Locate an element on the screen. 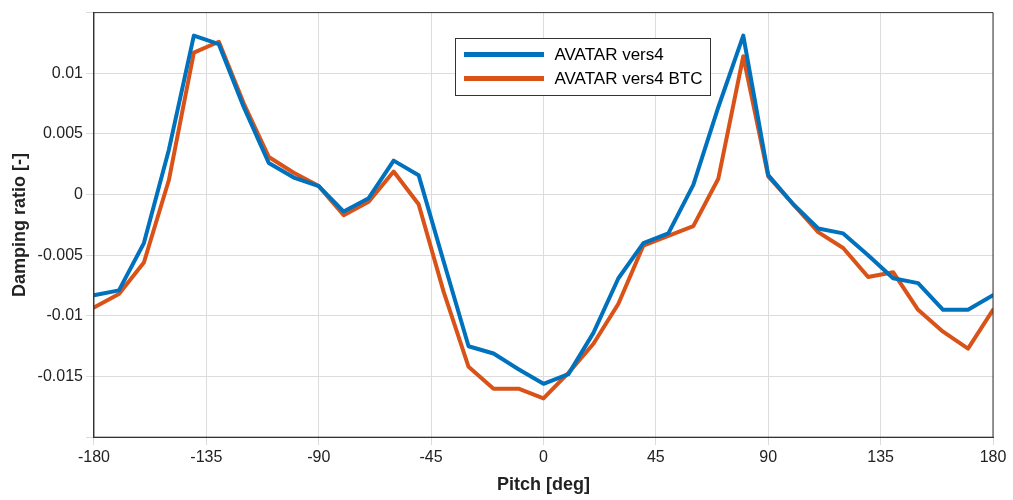 This screenshot has height=500, width=1013. legend-label: AVATAR vers4 BTC is located at coordinates (628, 78).